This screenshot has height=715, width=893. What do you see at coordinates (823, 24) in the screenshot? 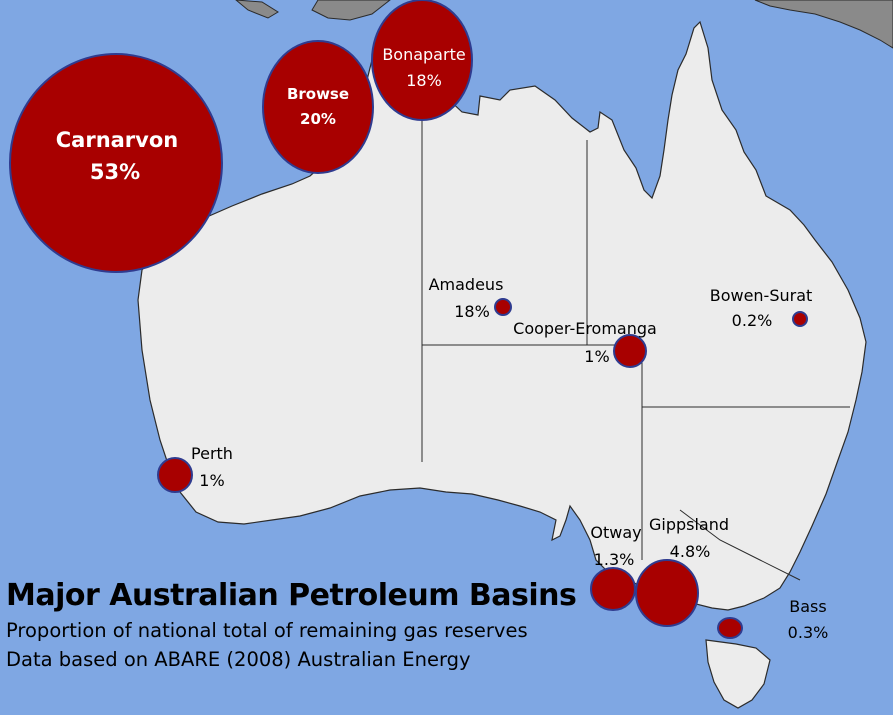
I see `island-new-guinea` at bounding box center [823, 24].